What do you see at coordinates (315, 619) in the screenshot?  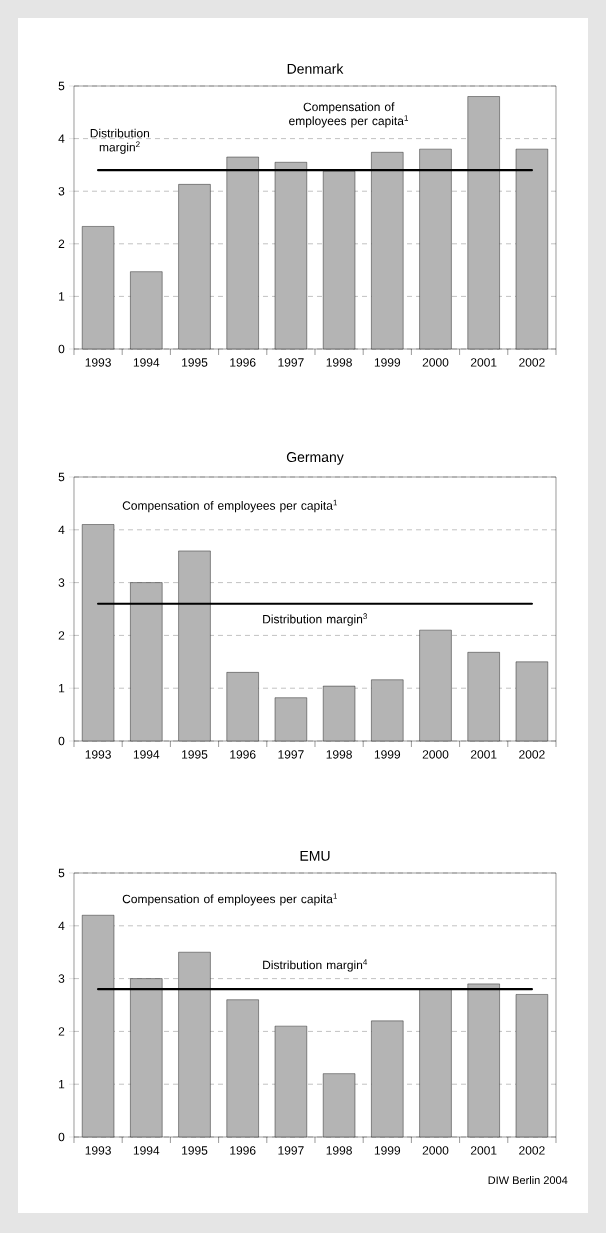 I see `ref-line-label: Distribution margin$^{3}$` at bounding box center [315, 619].